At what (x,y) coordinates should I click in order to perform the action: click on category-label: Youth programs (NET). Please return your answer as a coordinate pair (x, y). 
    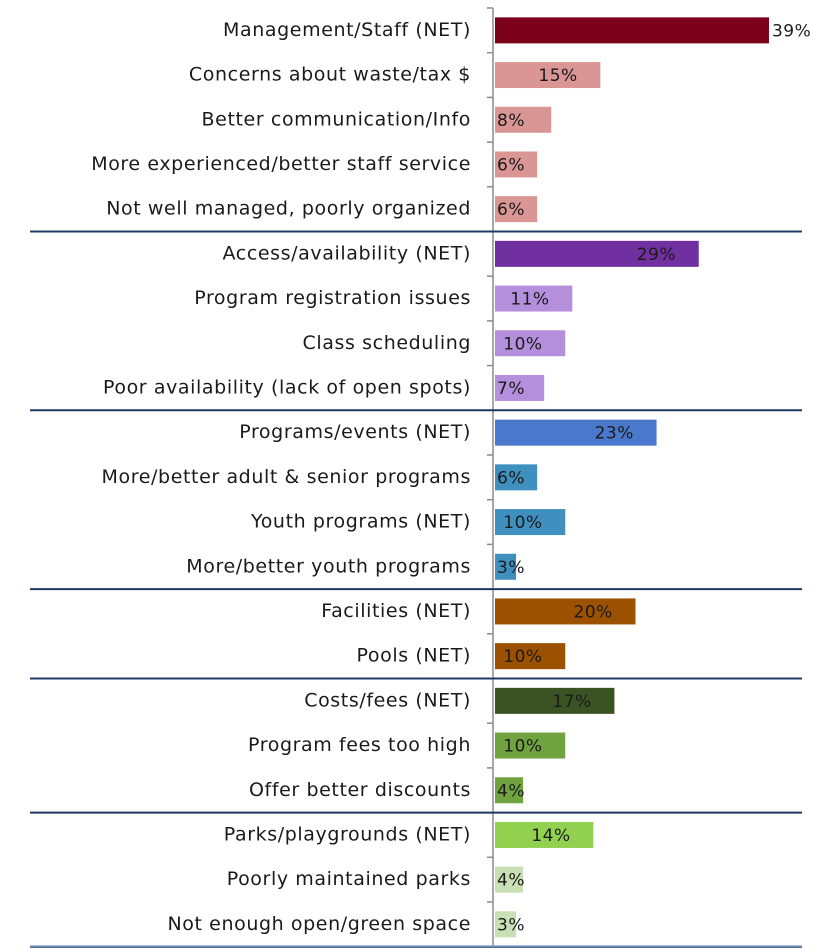
    Looking at the image, I should click on (360, 522).